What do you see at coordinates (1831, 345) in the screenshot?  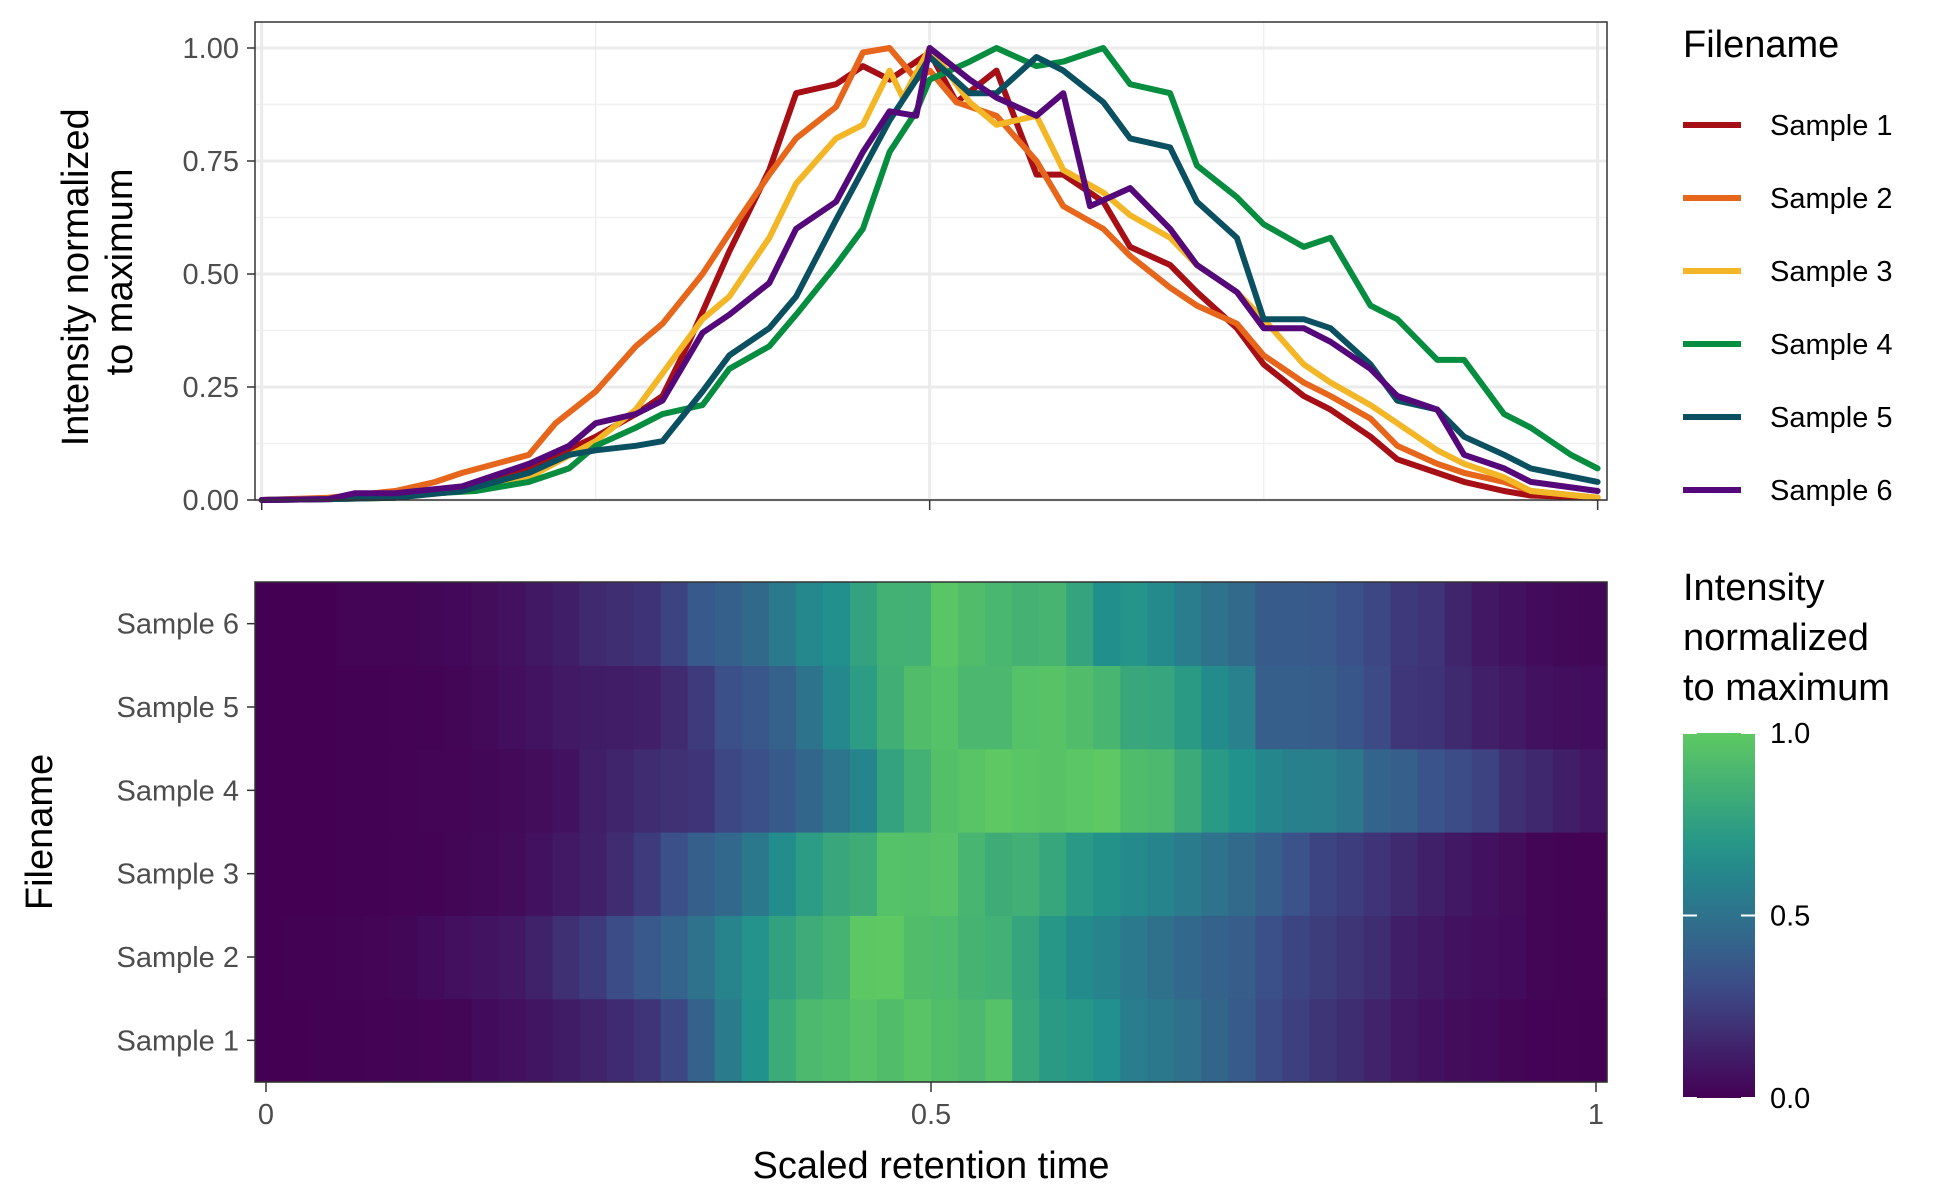 I see `legend-label-sample-4: Sample 4` at bounding box center [1831, 345].